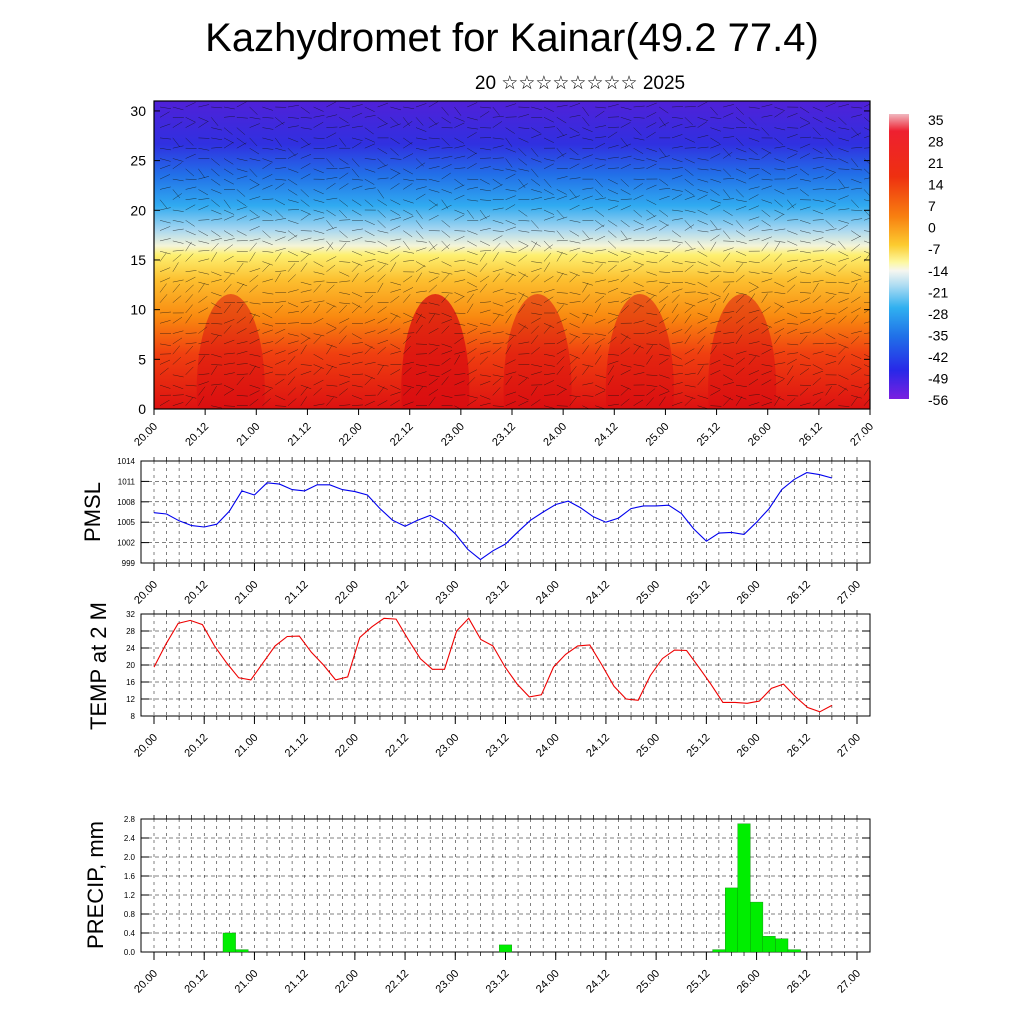 The image size is (1024, 1024). Describe the element at coordinates (130, 665) in the screenshot. I see `y-tick-label: 20` at that location.